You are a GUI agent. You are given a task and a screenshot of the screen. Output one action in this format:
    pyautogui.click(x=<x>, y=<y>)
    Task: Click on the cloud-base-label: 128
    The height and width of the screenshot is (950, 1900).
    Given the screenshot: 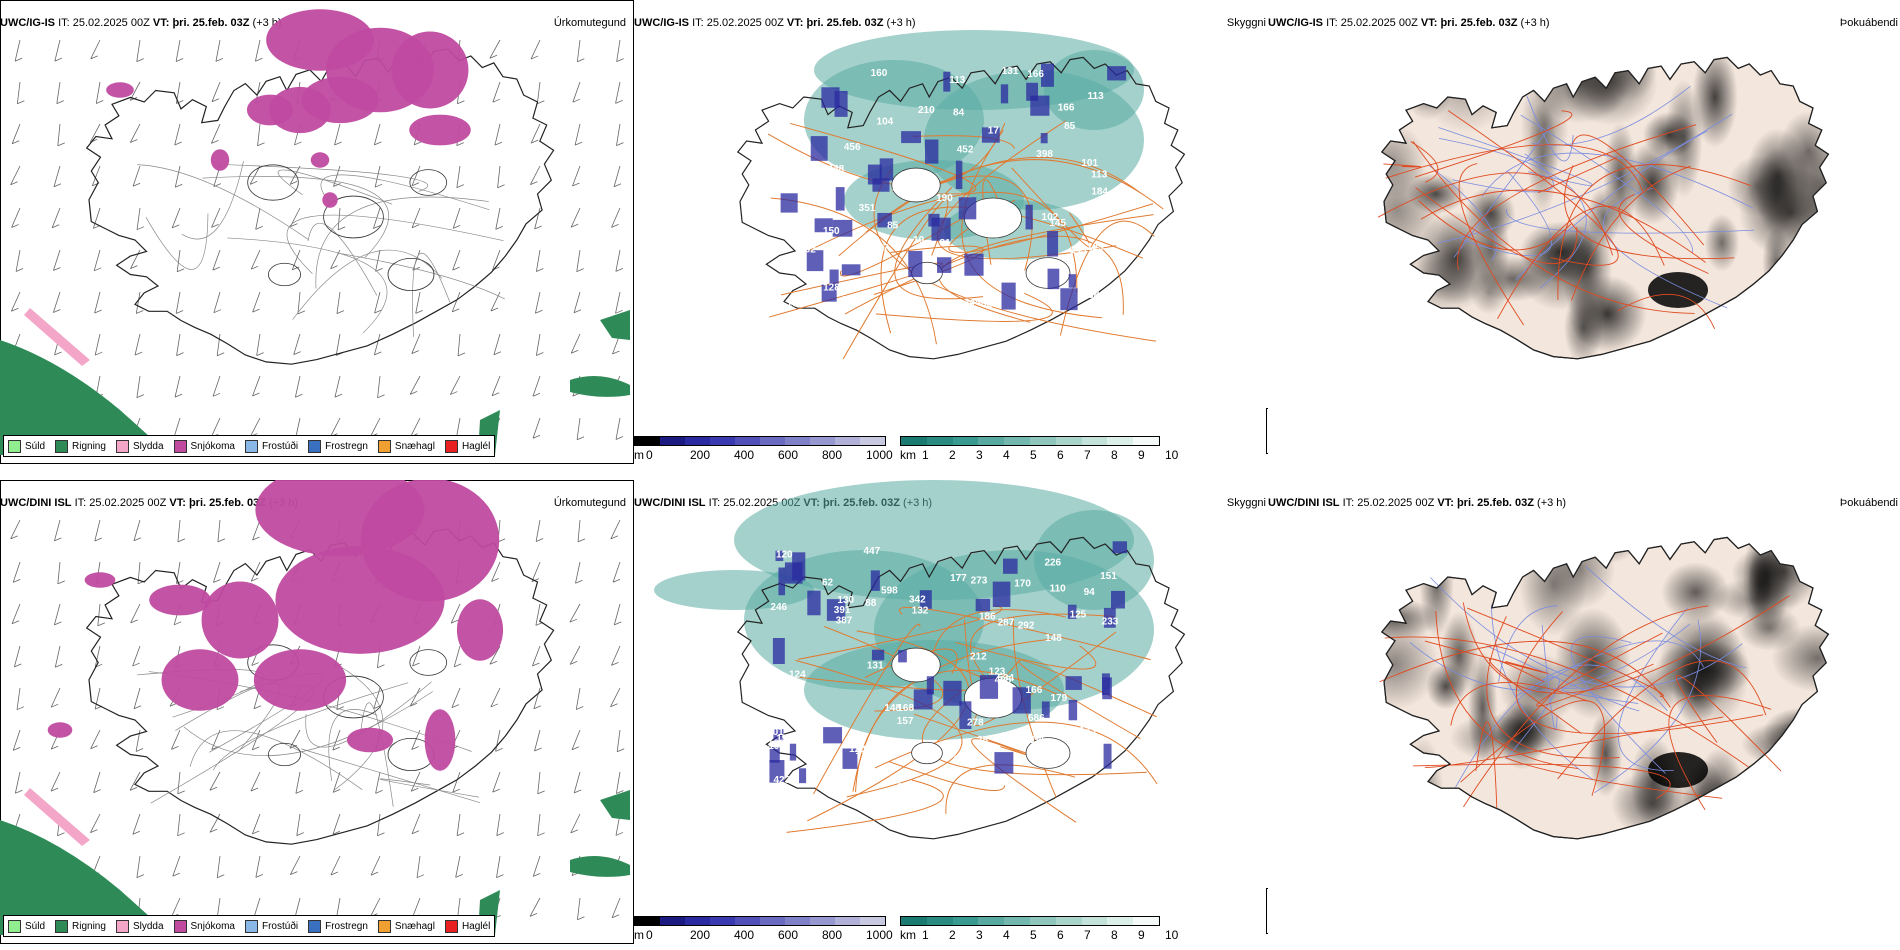 What is the action you would take?
    pyautogui.click(x=795, y=740)
    